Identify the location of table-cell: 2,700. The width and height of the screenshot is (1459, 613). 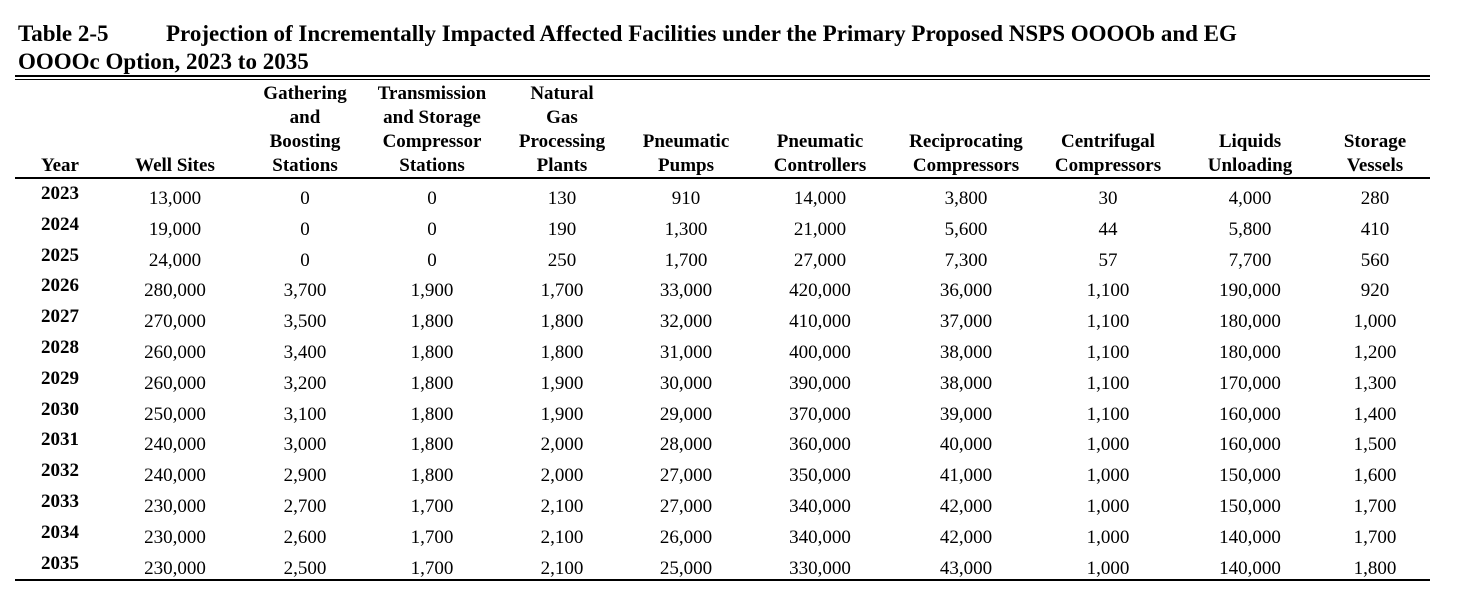
(305, 506).